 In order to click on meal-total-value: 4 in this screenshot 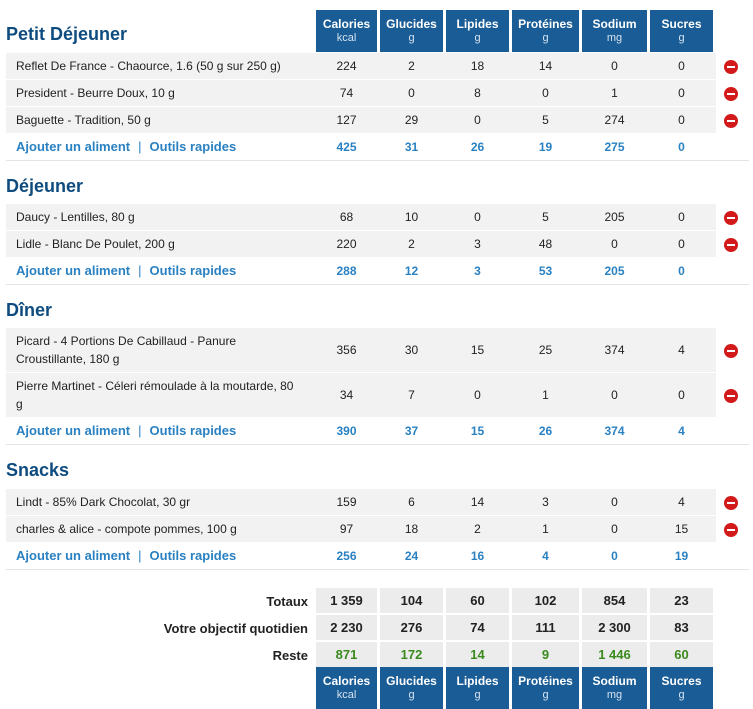, I will do `click(681, 431)`.